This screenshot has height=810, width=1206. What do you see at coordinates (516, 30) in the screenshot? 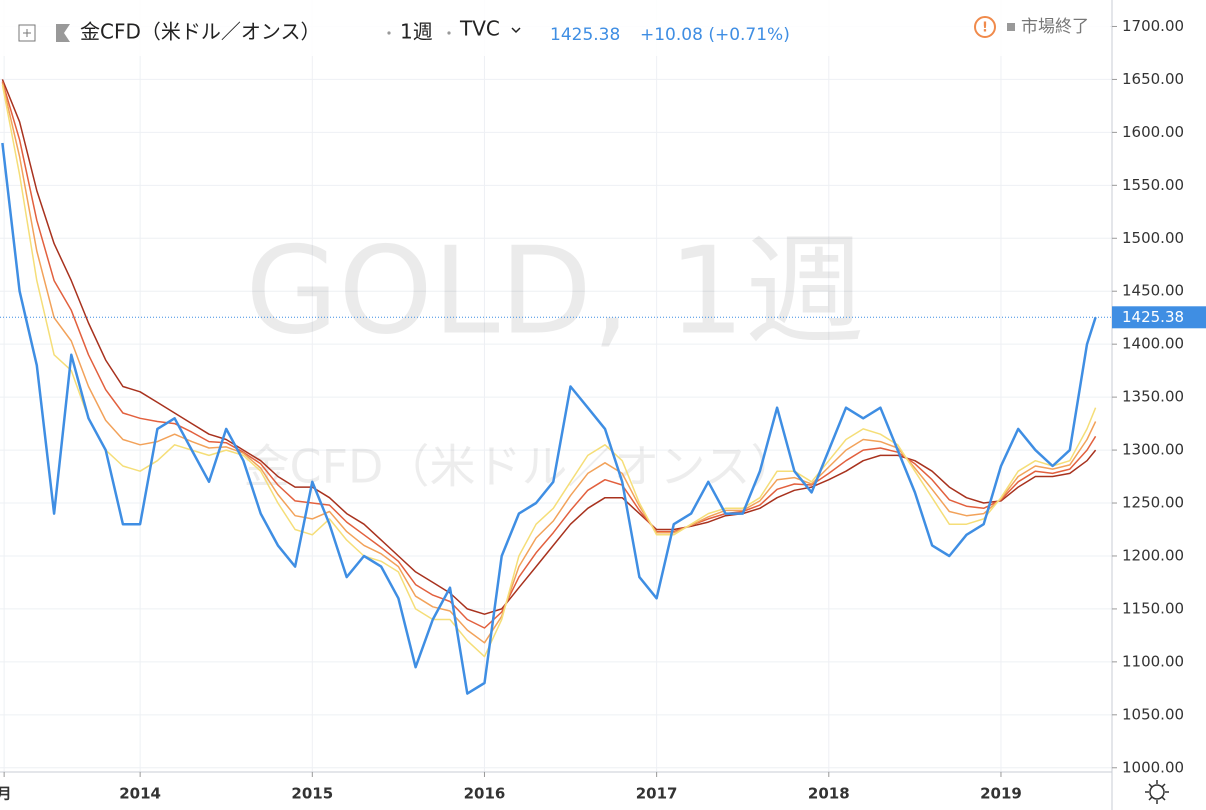
I see `chevron` at bounding box center [516, 30].